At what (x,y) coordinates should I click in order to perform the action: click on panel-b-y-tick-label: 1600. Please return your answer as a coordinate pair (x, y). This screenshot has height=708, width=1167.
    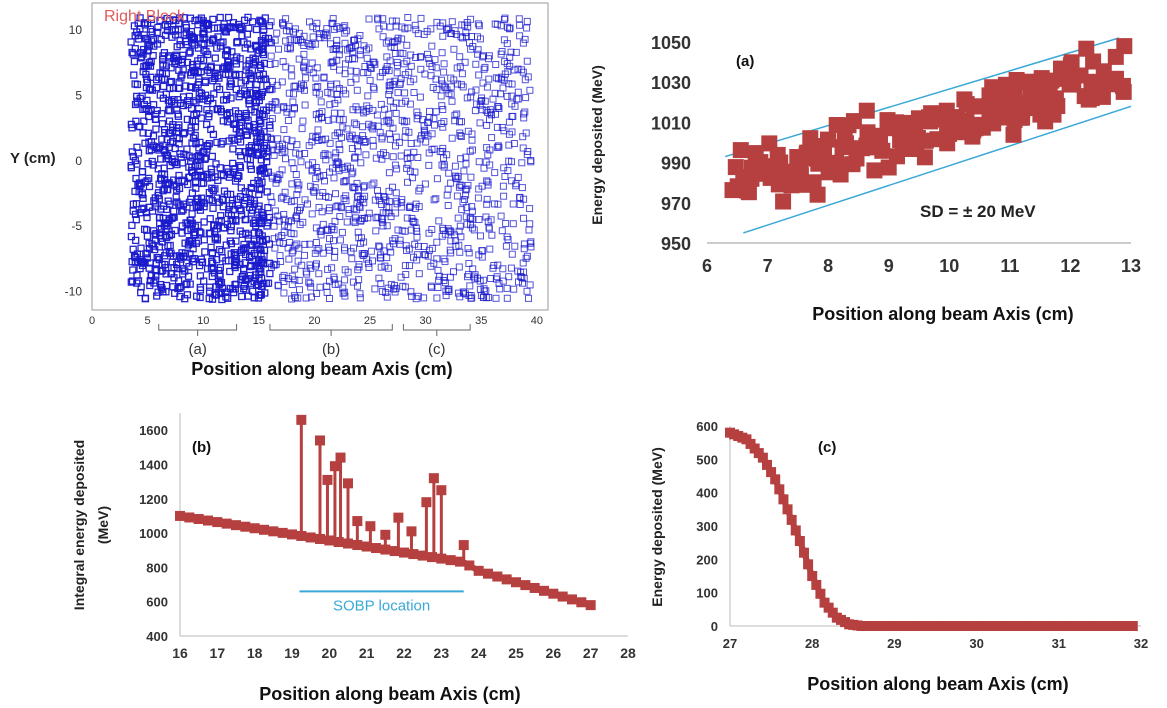
    Looking at the image, I should click on (153, 430).